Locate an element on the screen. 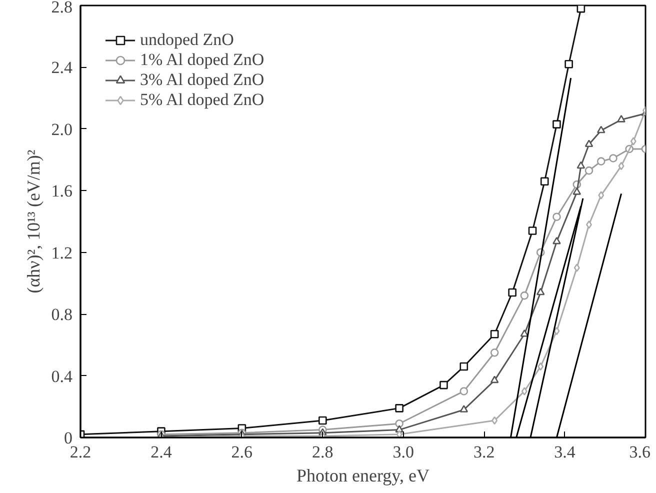 The width and height of the screenshot is (656, 493). x-tick-label: 2.6 is located at coordinates (242, 452).